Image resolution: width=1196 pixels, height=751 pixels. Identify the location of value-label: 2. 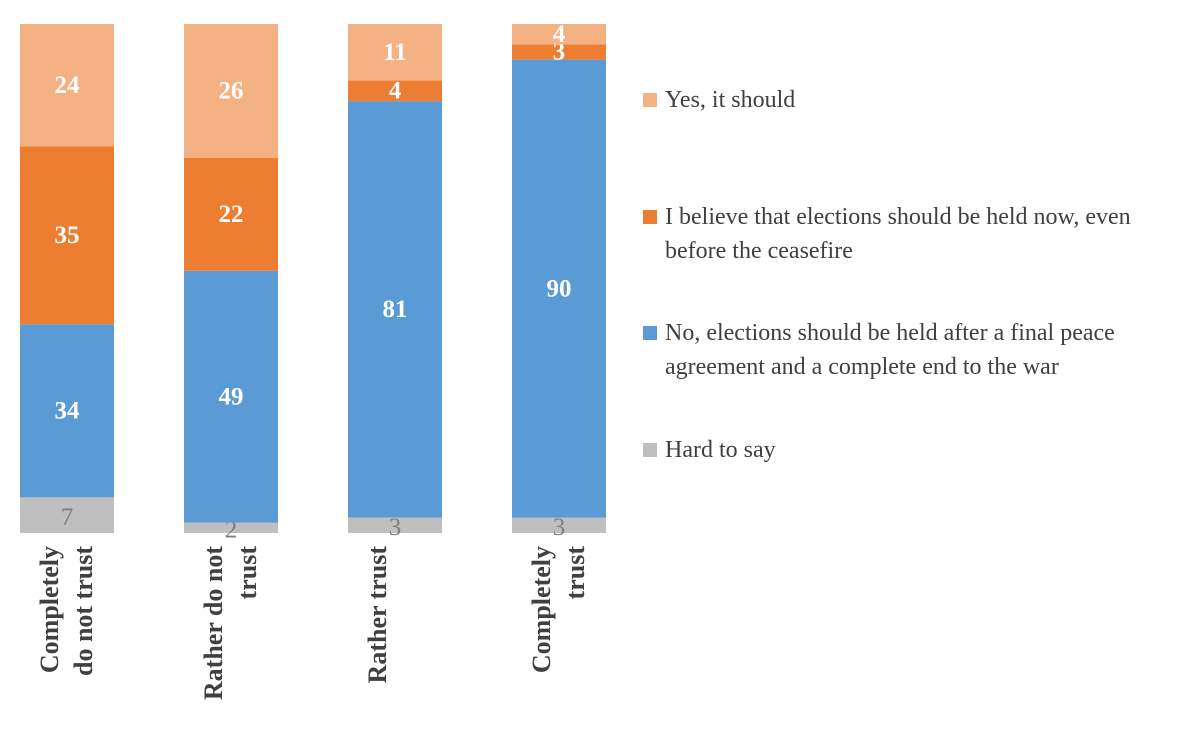
(231, 530).